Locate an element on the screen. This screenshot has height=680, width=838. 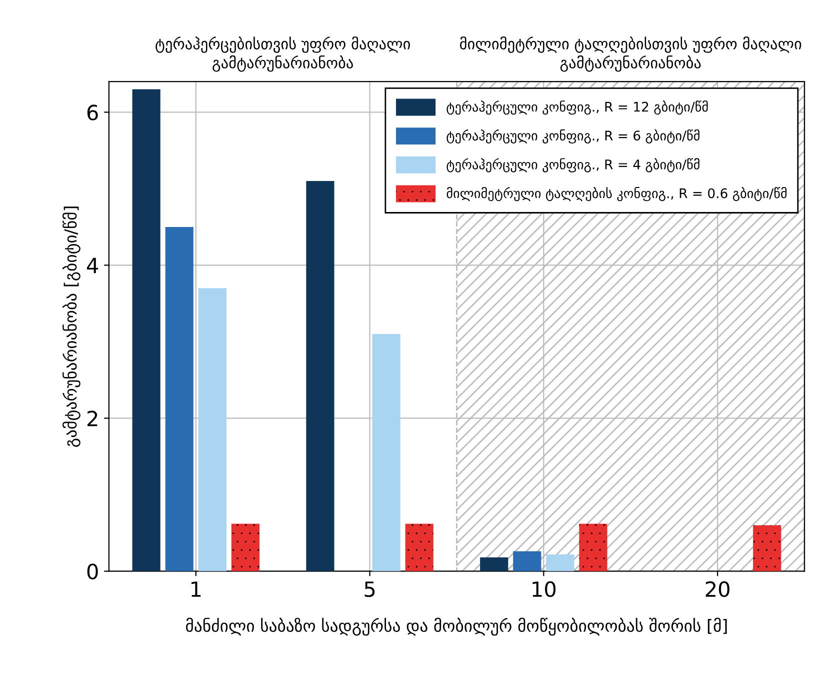
x-tick-label: 20 is located at coordinates (718, 589).